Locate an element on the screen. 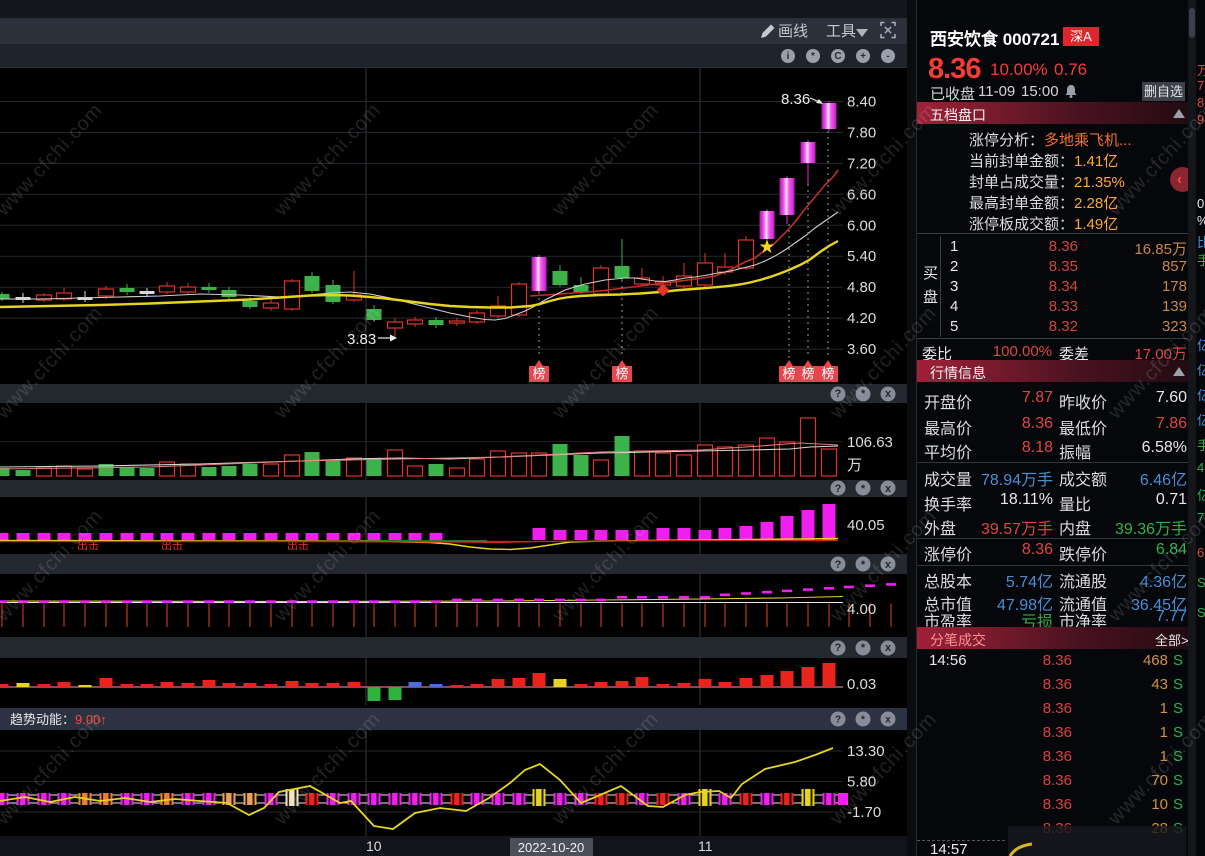 Image resolution: width=1205 pixels, height=856 pixels. svg-text: 40.05 is located at coordinates (866, 525).